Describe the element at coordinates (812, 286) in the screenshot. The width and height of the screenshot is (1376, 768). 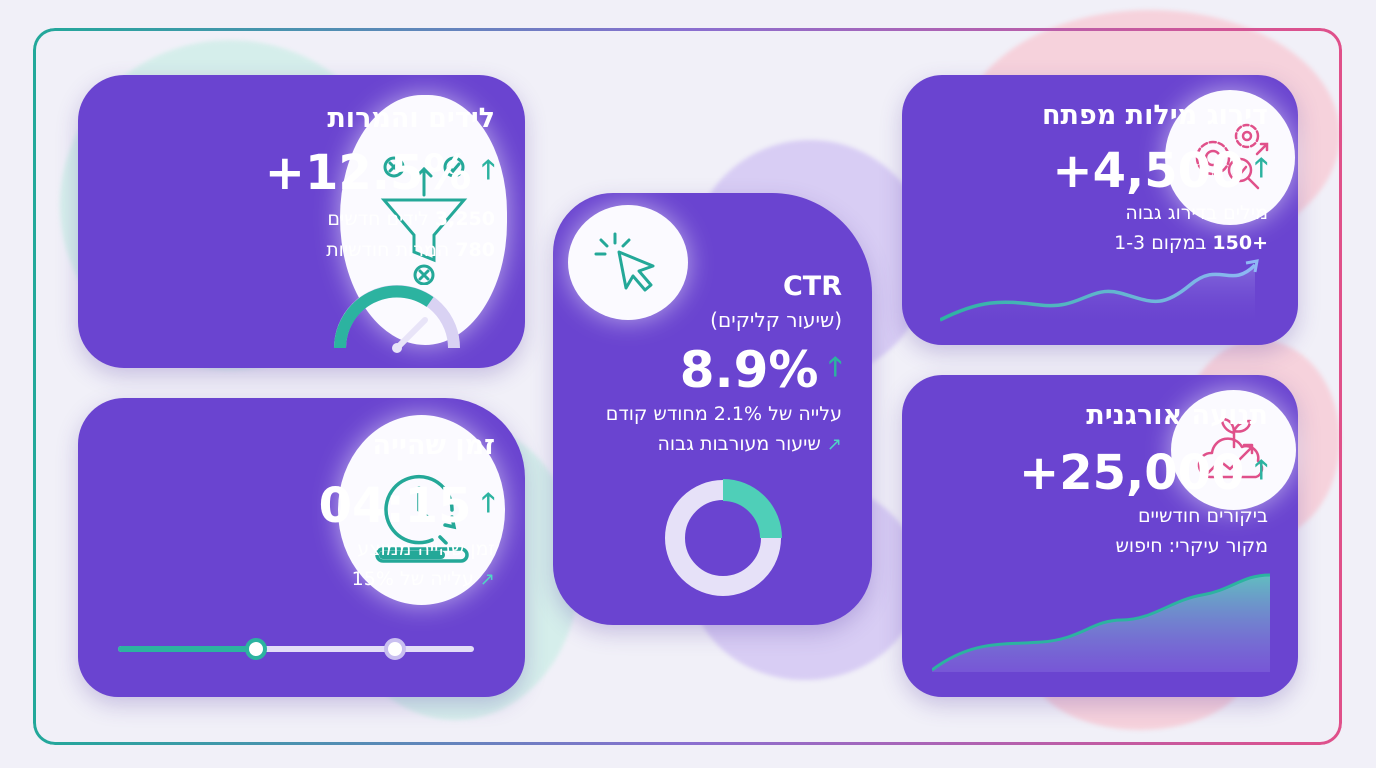
I see `ctr-title: CTR` at that location.